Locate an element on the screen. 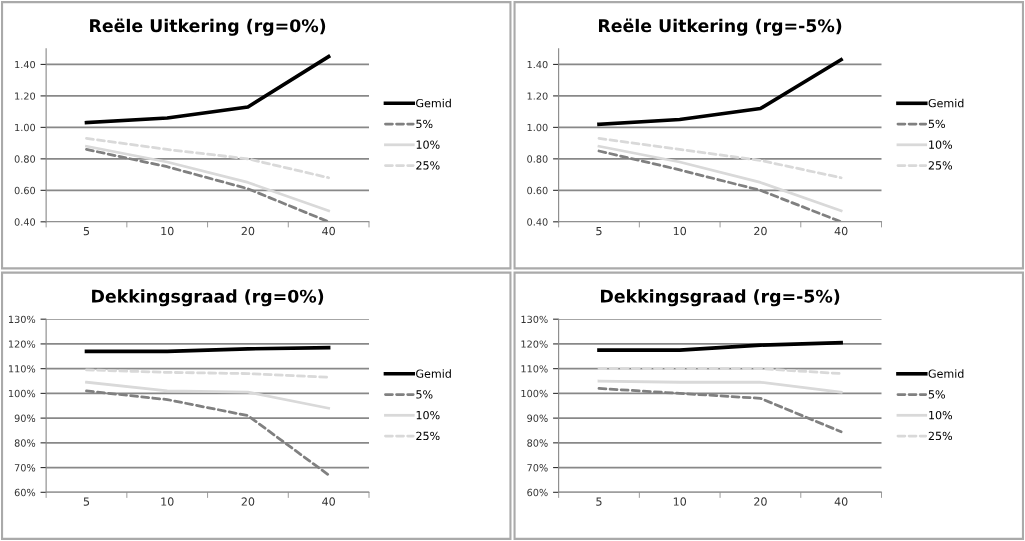 This screenshot has height=541, width=1025. chart-title: Dekkingsgraad (rg=0%) is located at coordinates (208, 298).